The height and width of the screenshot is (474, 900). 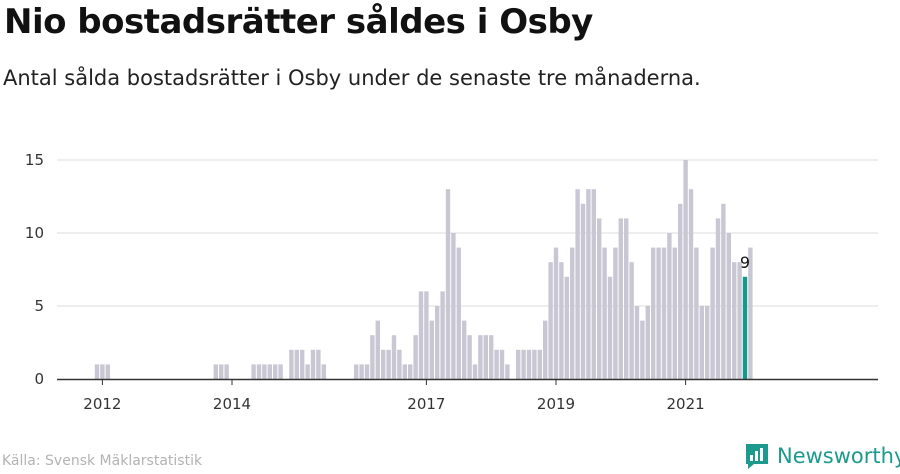 What do you see at coordinates (686, 404) in the screenshot?
I see `x-tick-label: 2021` at bounding box center [686, 404].